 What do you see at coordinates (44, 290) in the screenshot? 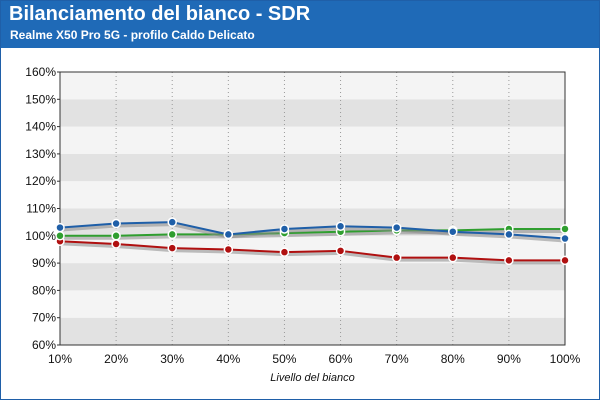
I see `y-tick-label: 80%` at bounding box center [44, 290].